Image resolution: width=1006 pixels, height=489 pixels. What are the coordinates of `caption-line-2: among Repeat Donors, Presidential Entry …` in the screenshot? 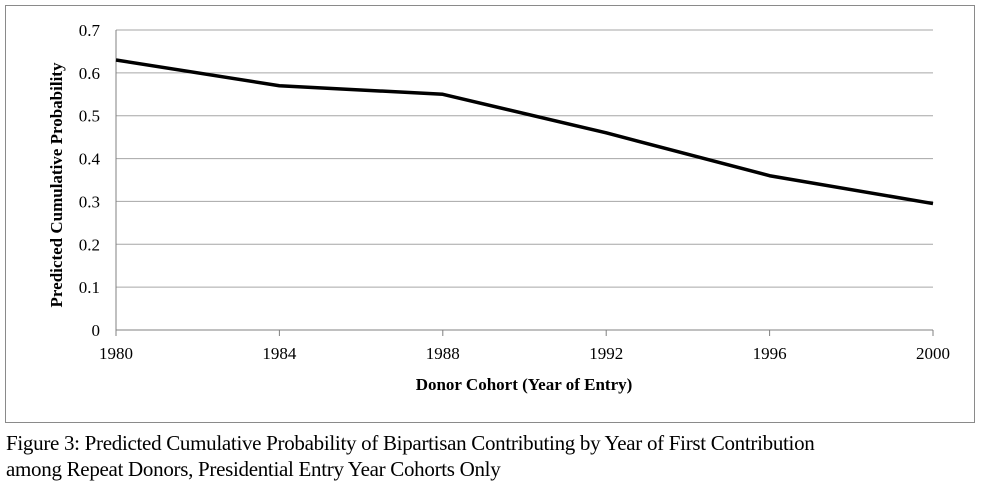 It's located at (253, 469).